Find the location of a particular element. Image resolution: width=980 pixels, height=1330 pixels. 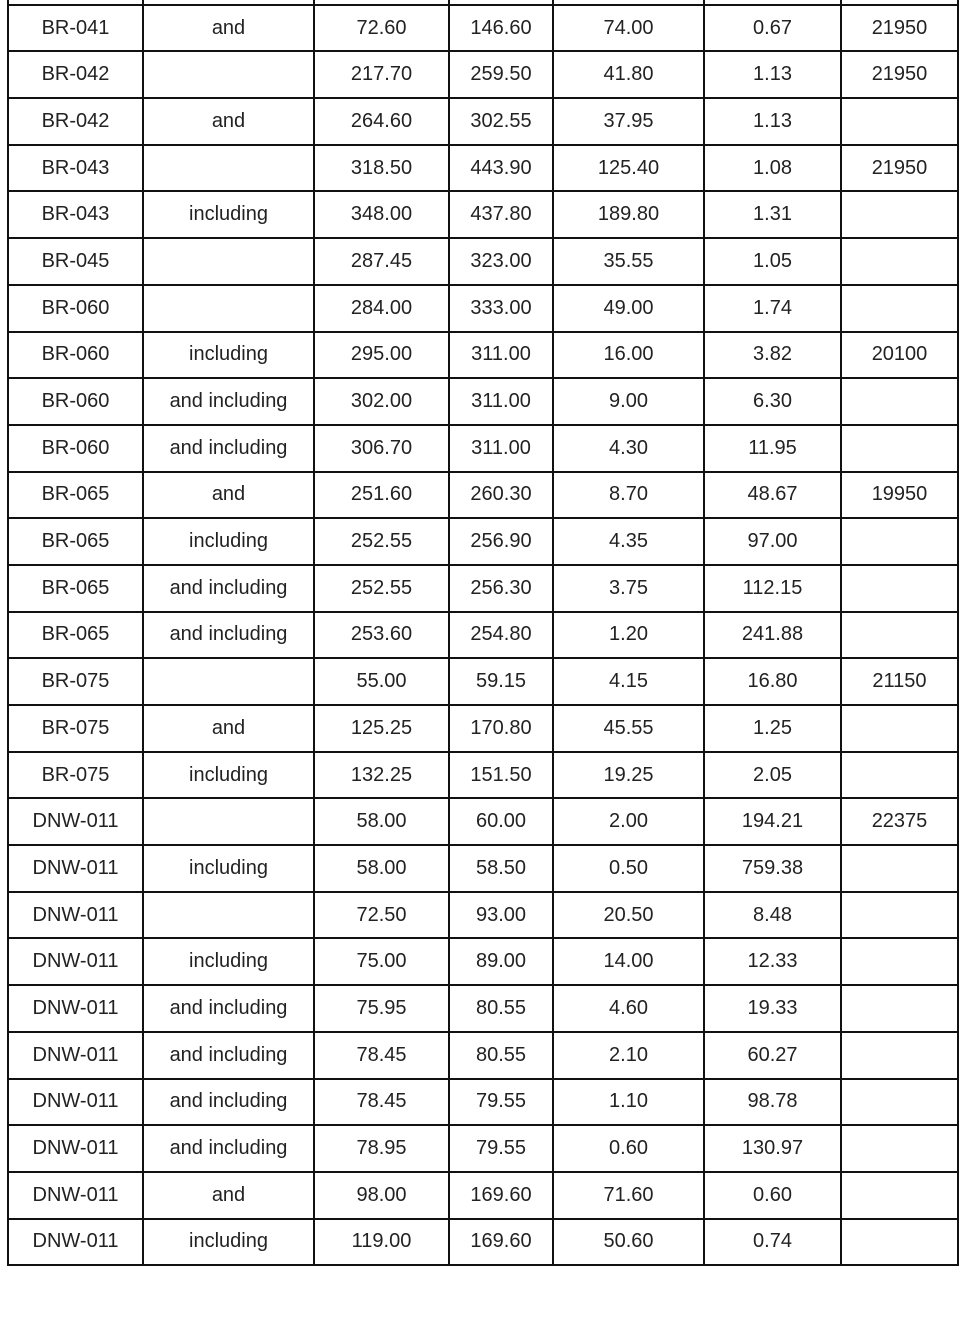

cell-grade: 12.33 is located at coordinates (772, 962).